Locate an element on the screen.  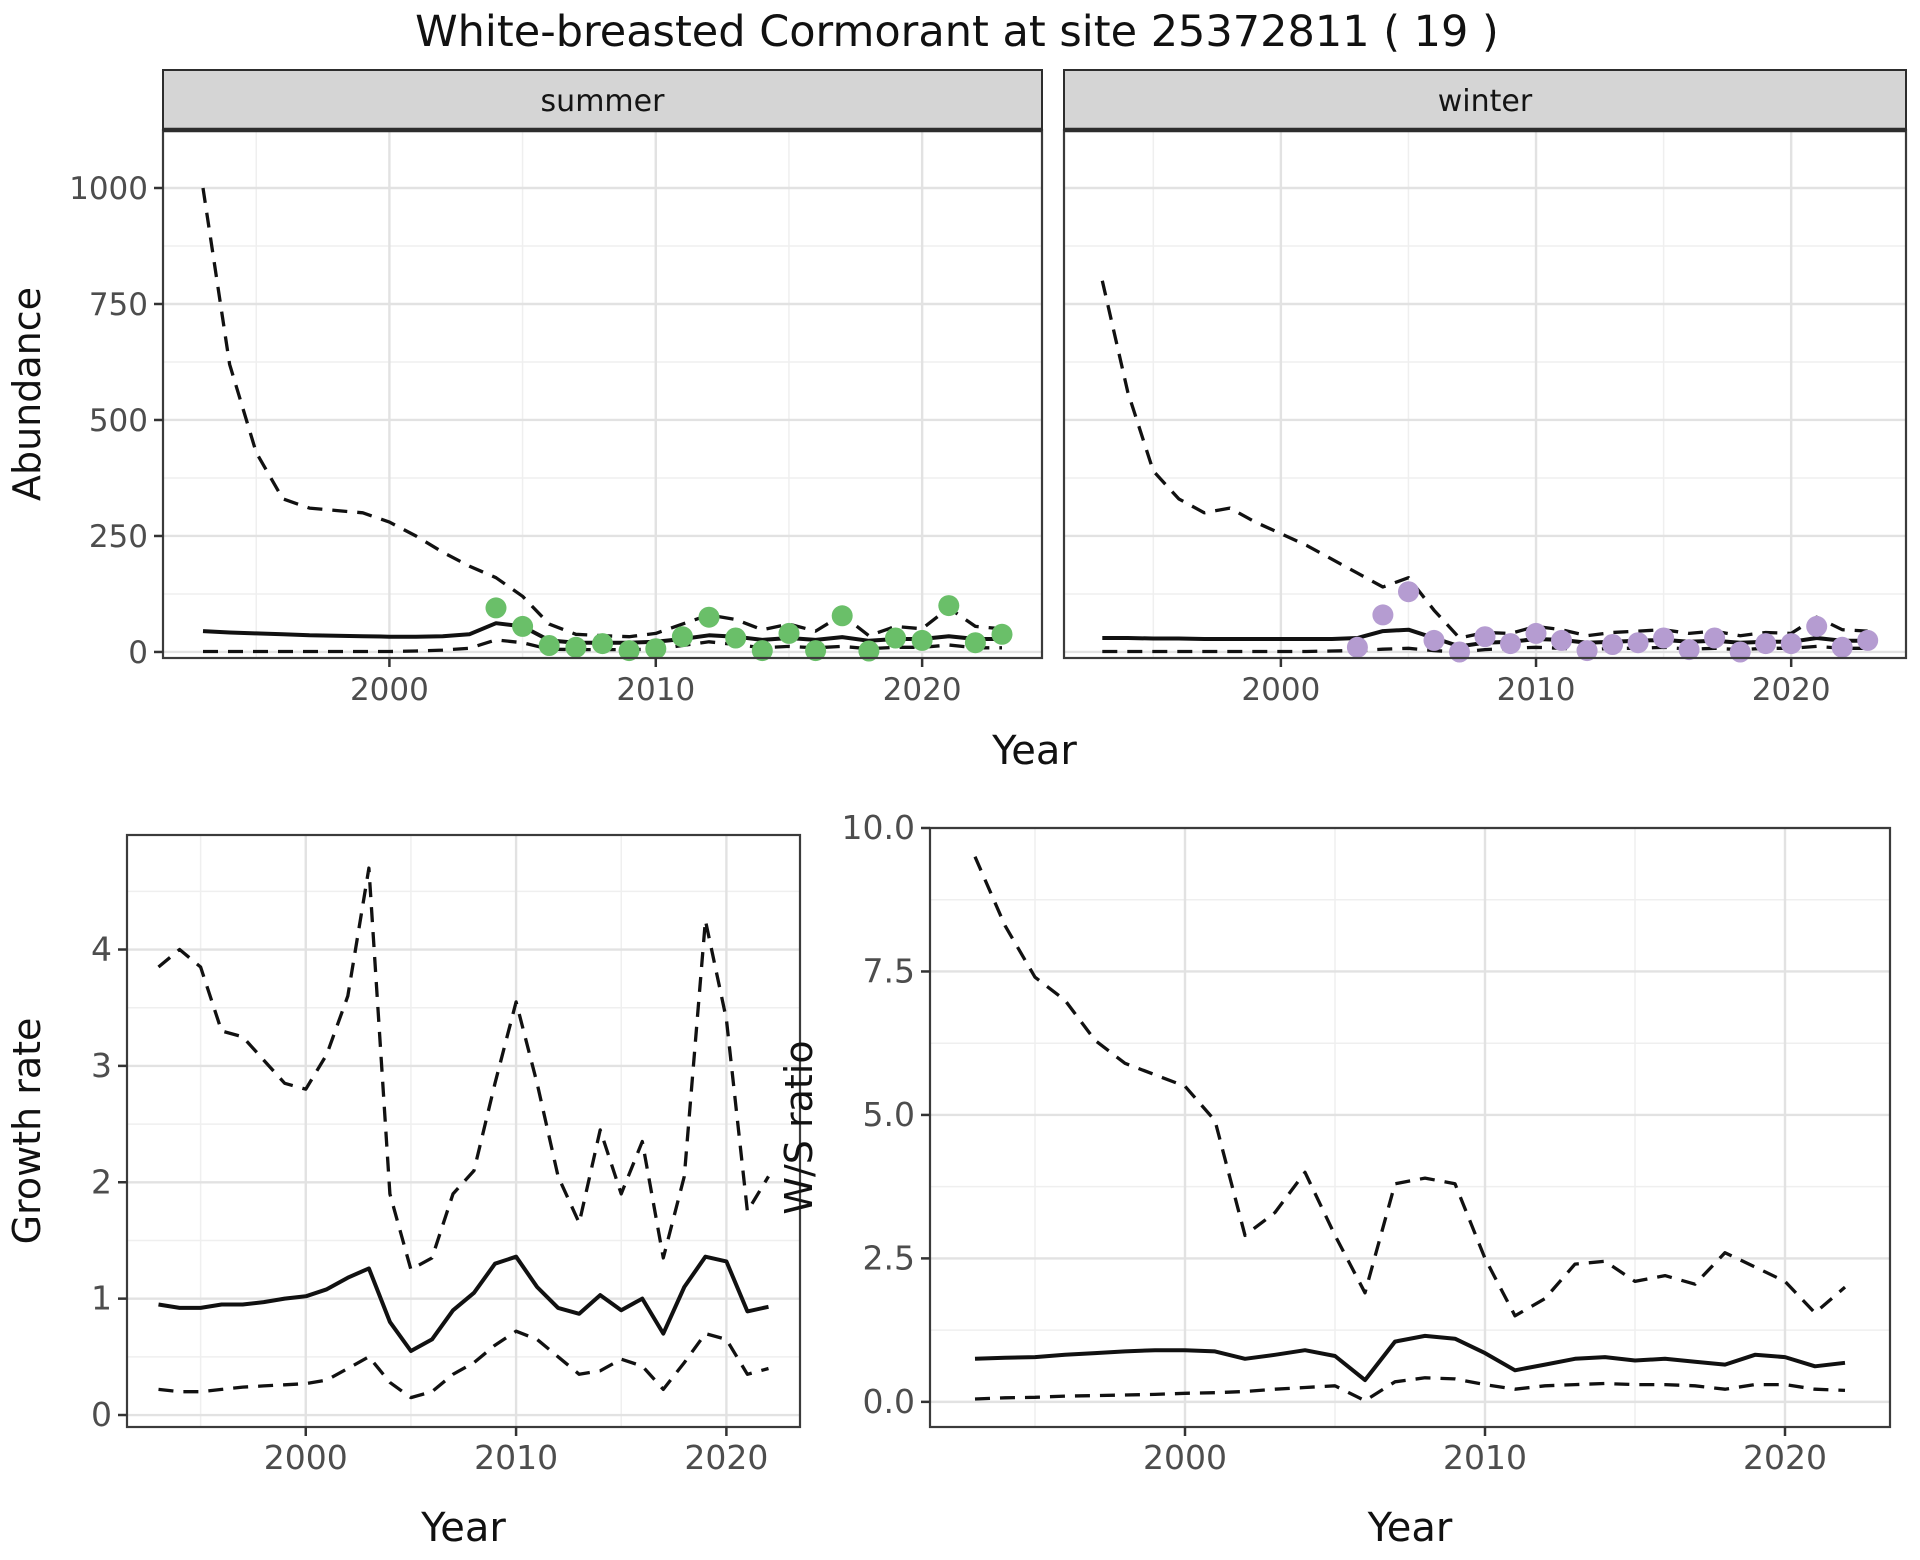
y-axis-title: Growth rate is located at coordinates (27, 1131).